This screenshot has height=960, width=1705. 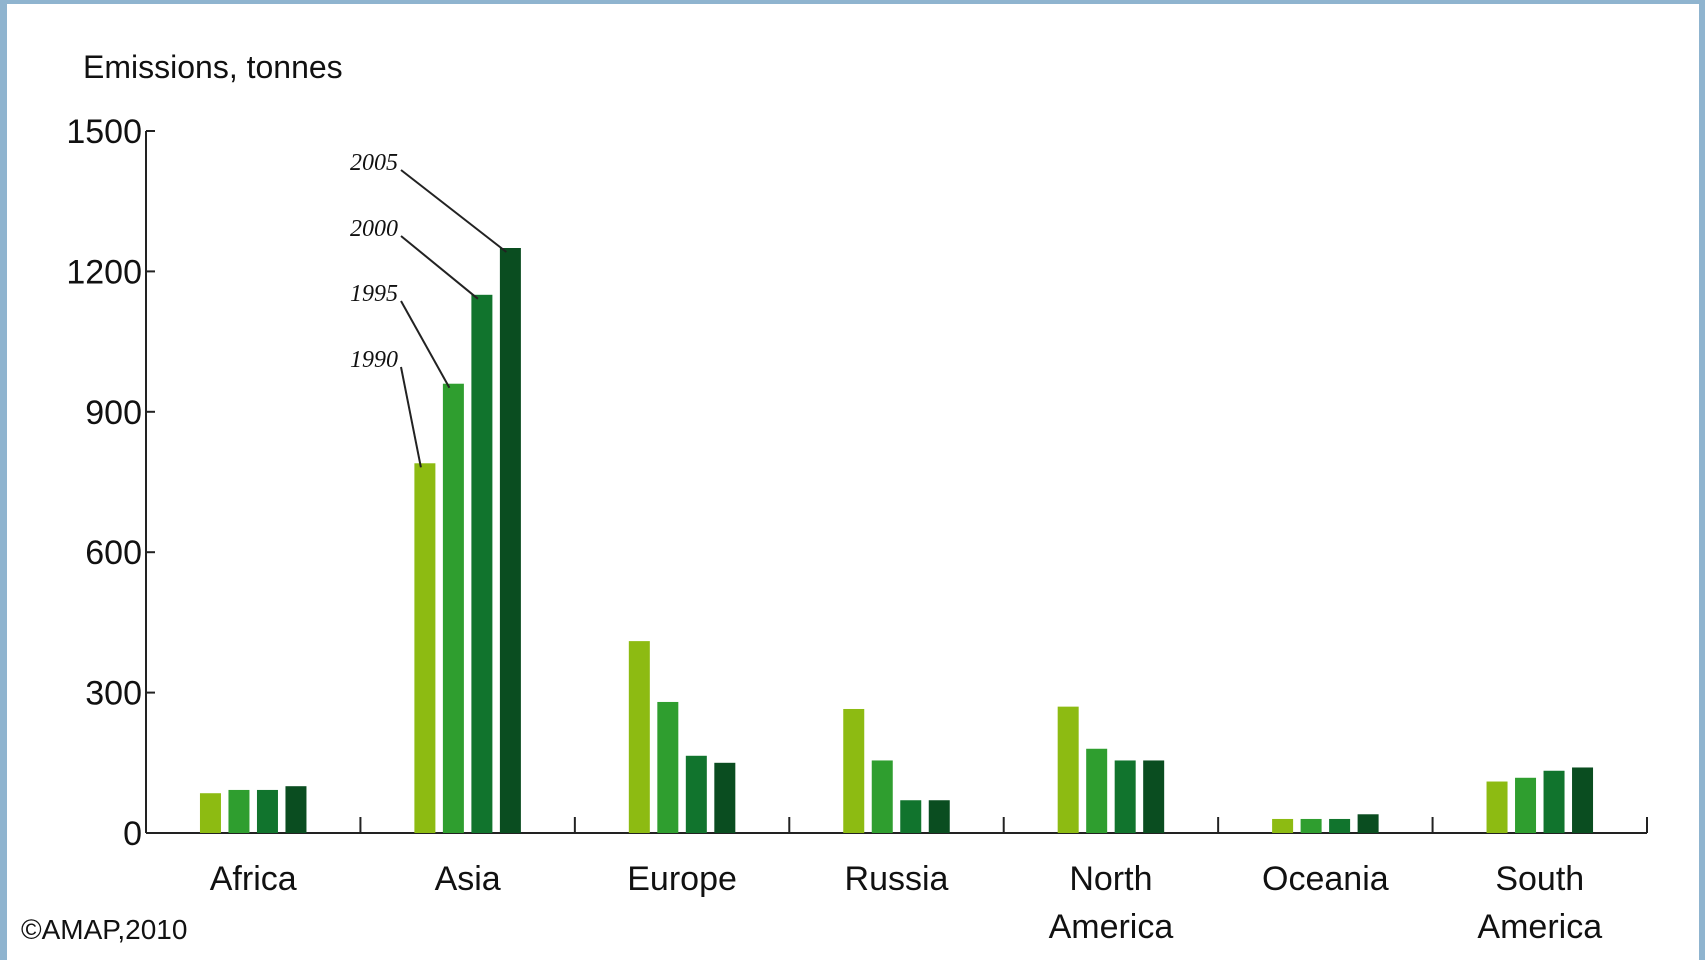 I want to click on annotation-label-2000: 2000, so click(x=374, y=229).